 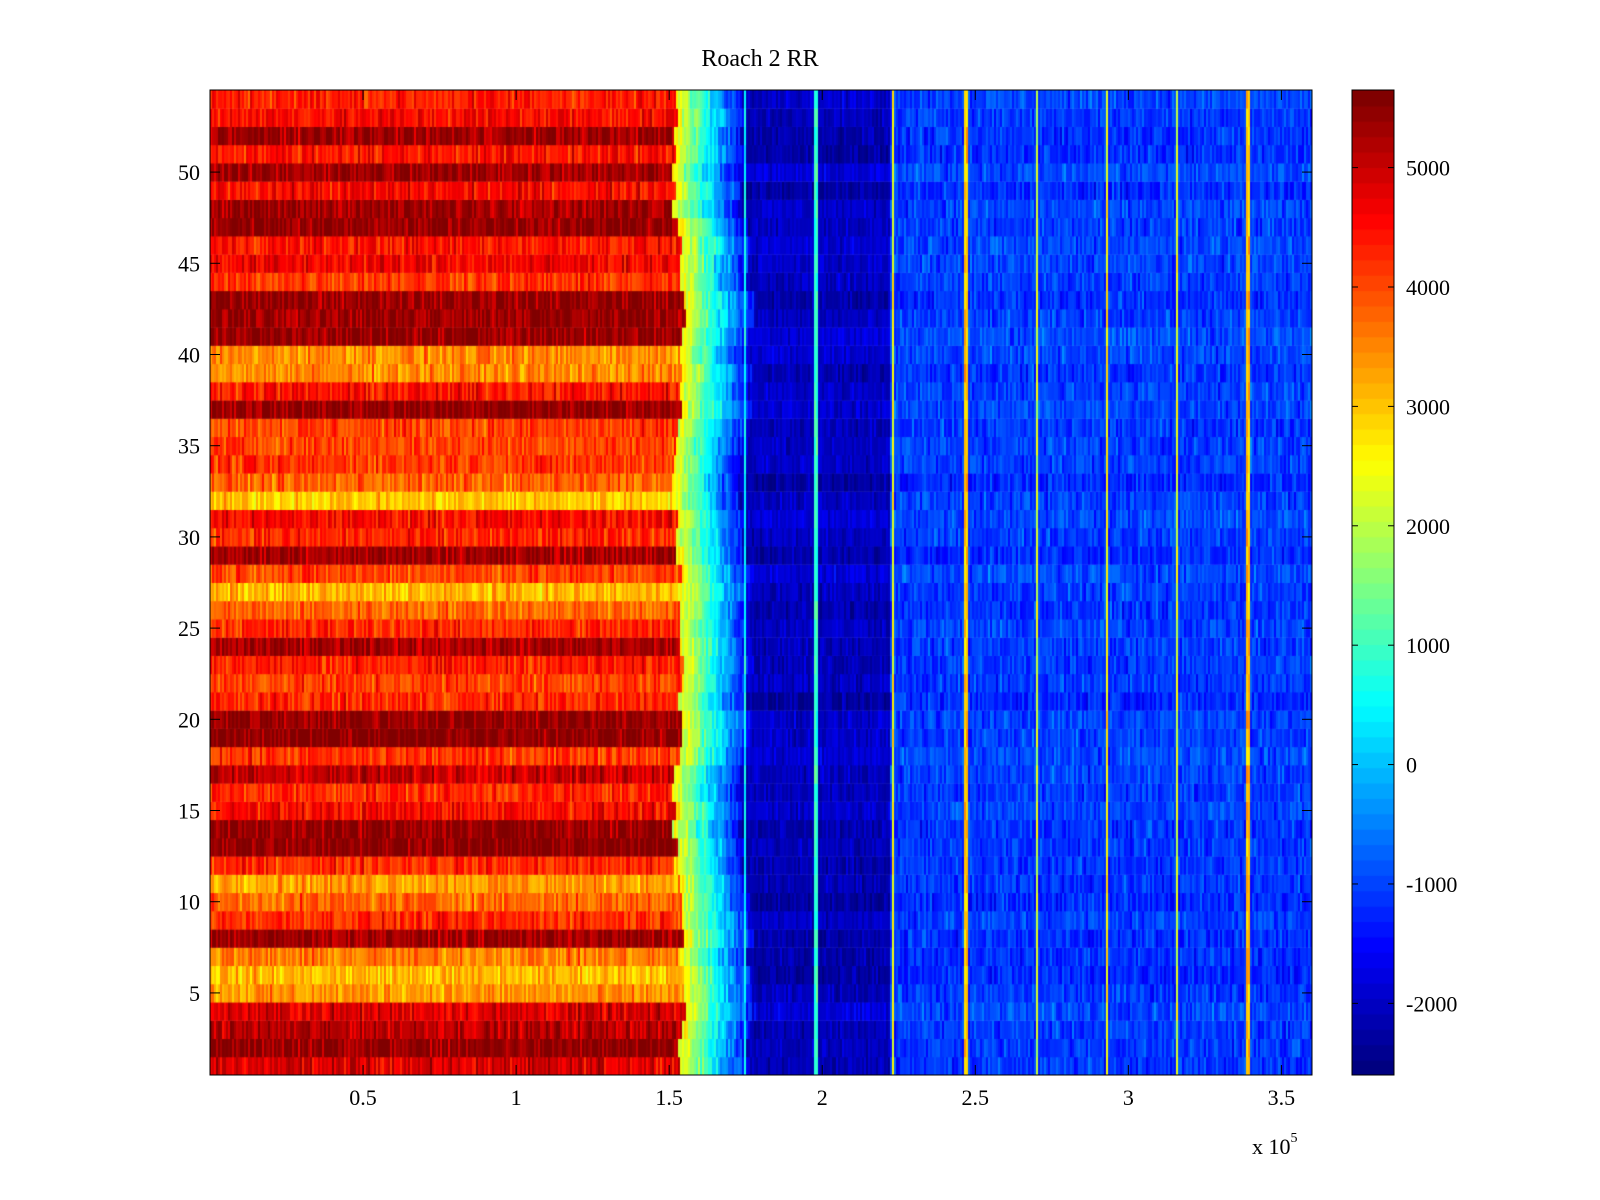 What do you see at coordinates (189, 263) in the screenshot?
I see `y-tick-label: 45` at bounding box center [189, 263].